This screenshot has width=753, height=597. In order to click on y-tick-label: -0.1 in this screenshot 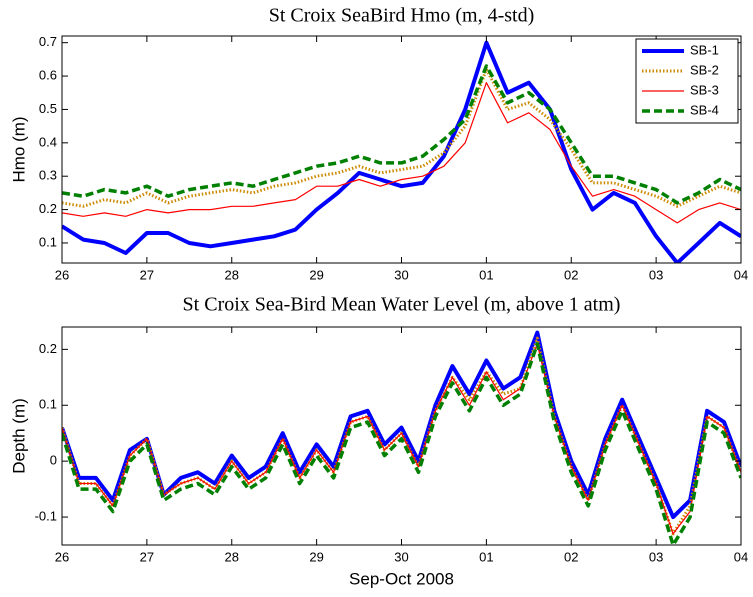, I will do `click(46, 515)`.